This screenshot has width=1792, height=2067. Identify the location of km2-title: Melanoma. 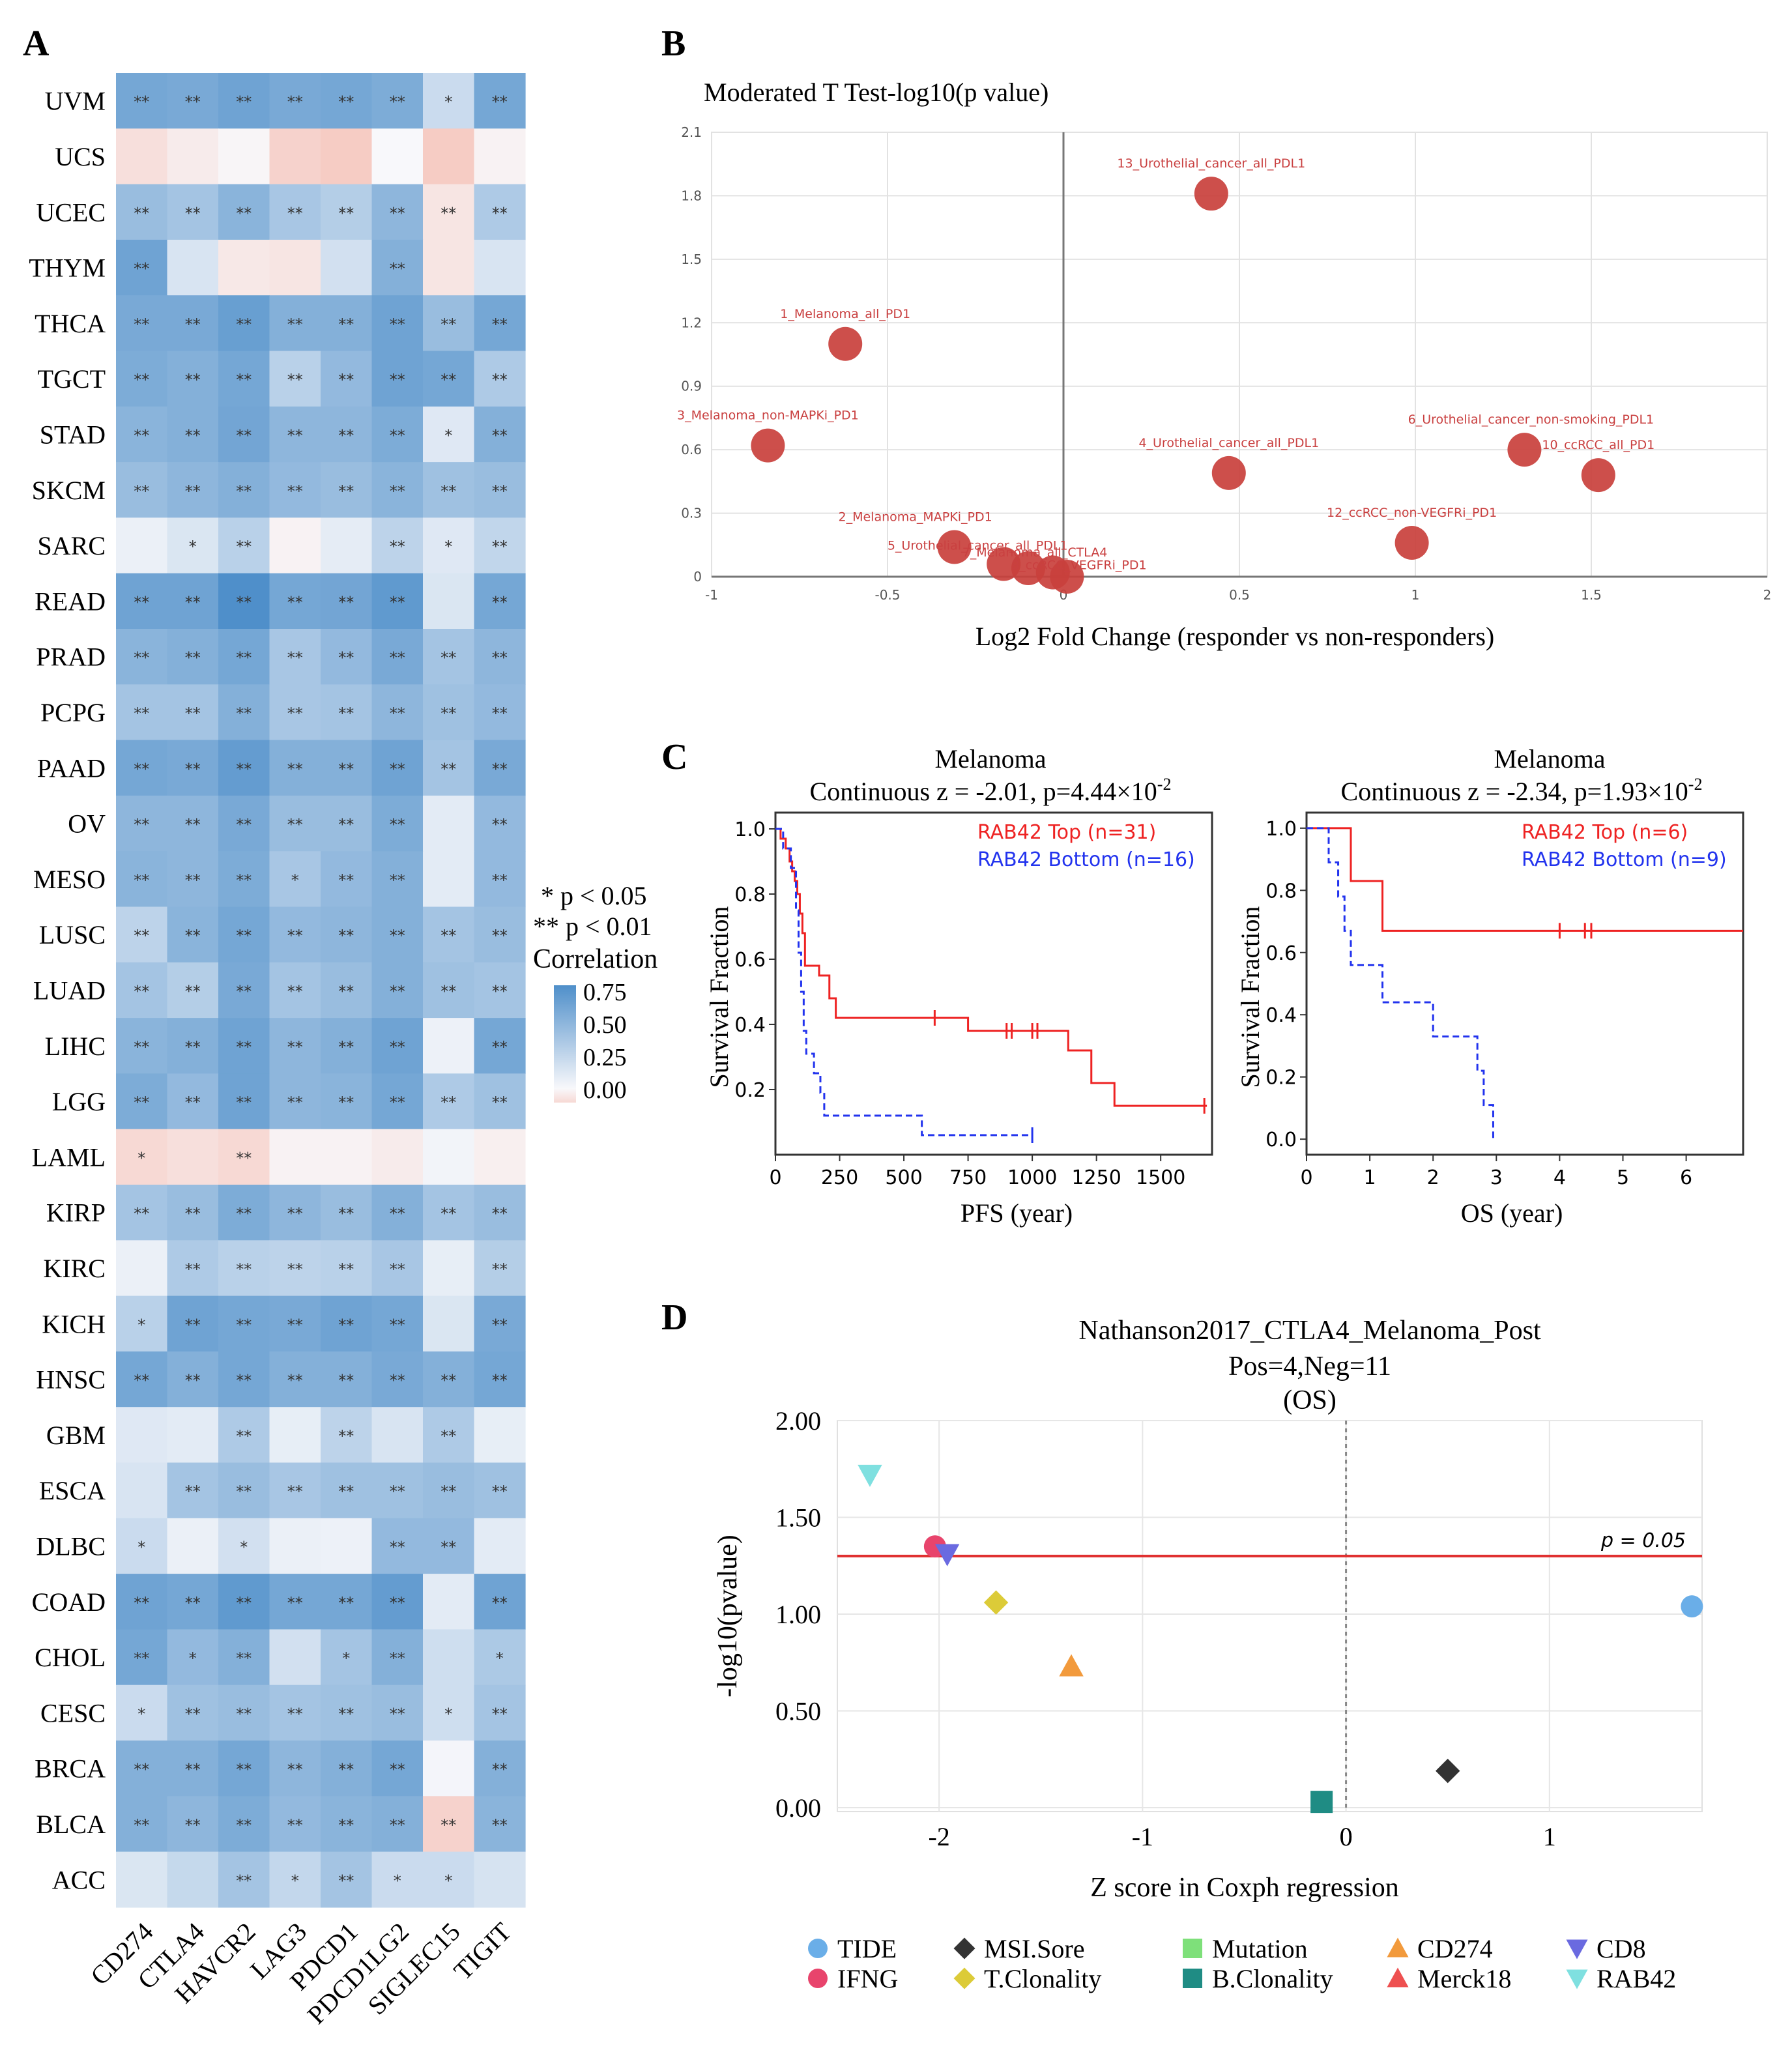
(1549, 758).